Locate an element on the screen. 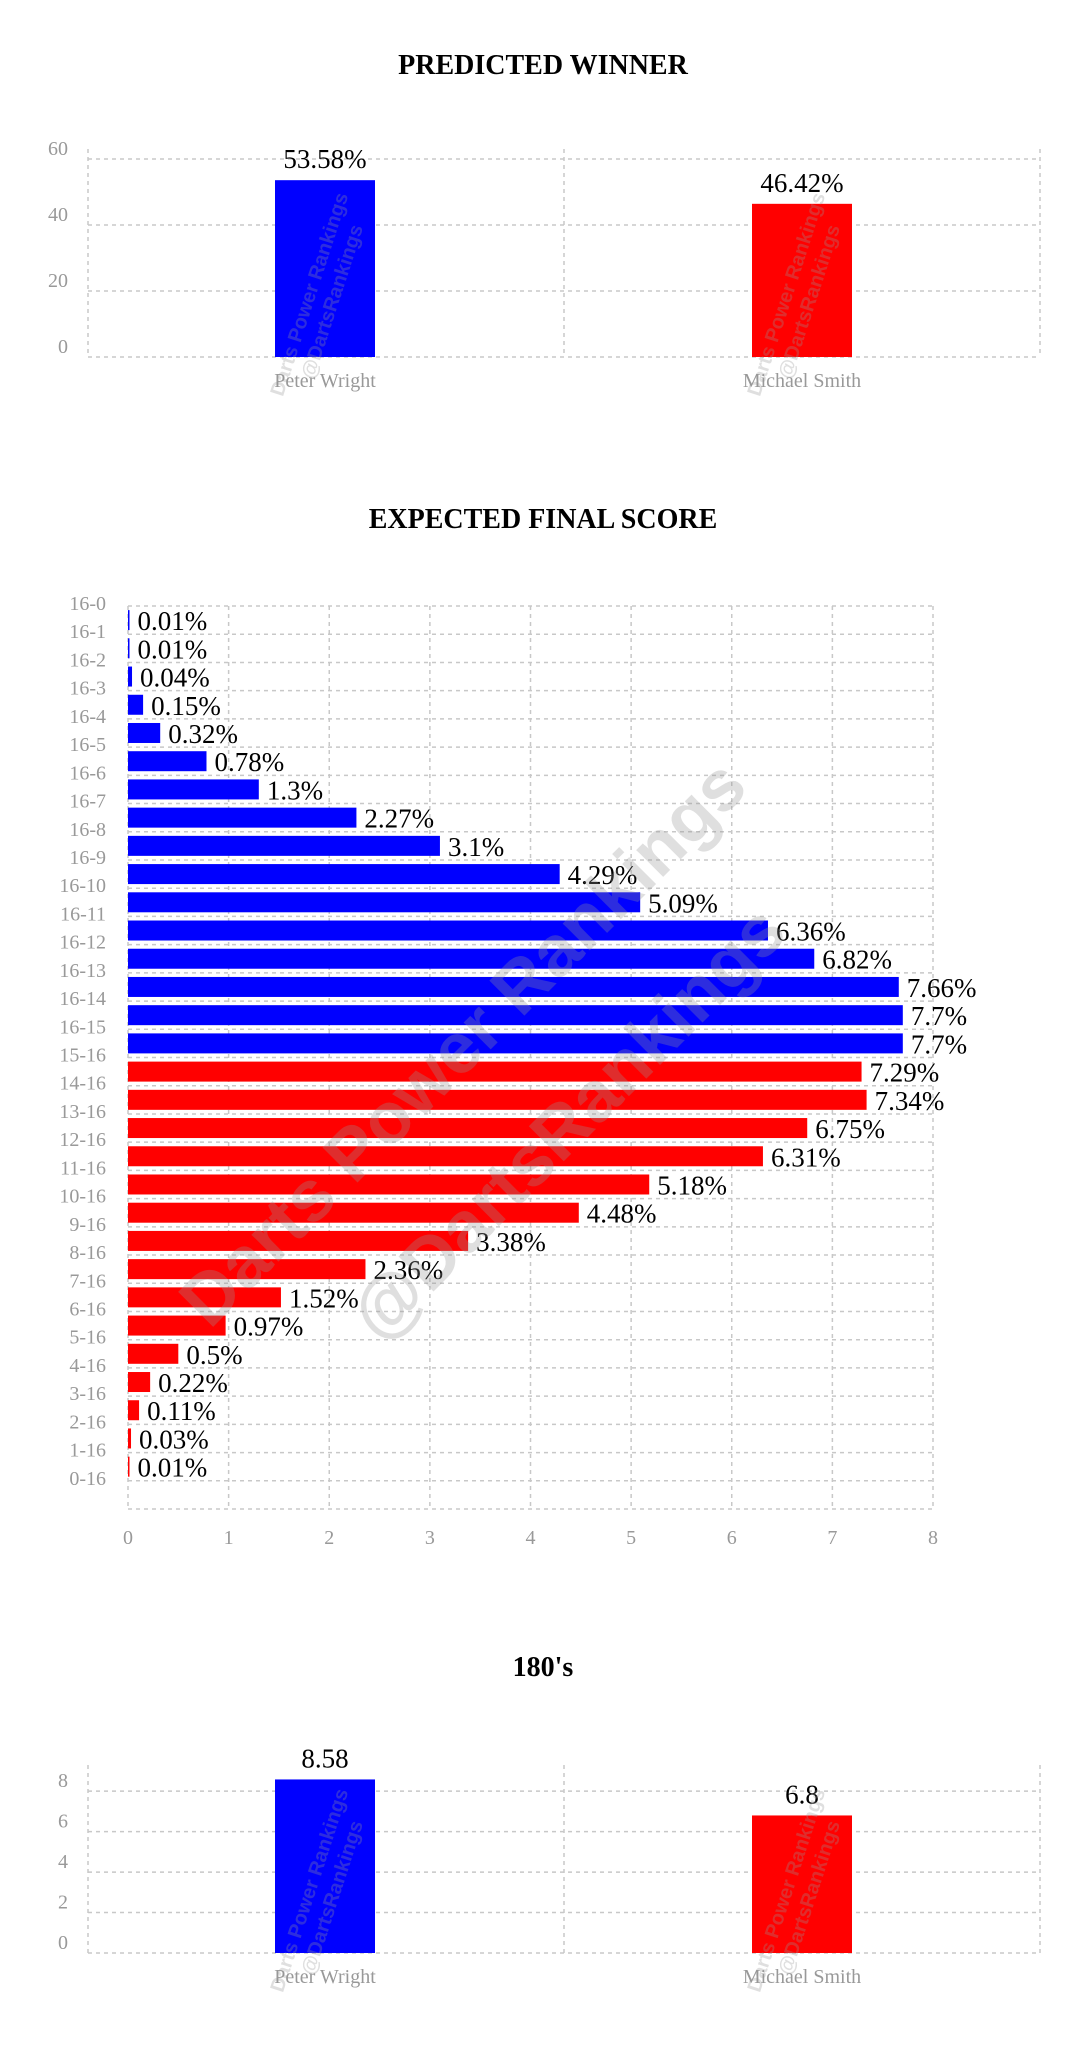 This screenshot has height=2048, width=1086. y-tick-label-0-16: 0-16 is located at coordinates (87, 1479).